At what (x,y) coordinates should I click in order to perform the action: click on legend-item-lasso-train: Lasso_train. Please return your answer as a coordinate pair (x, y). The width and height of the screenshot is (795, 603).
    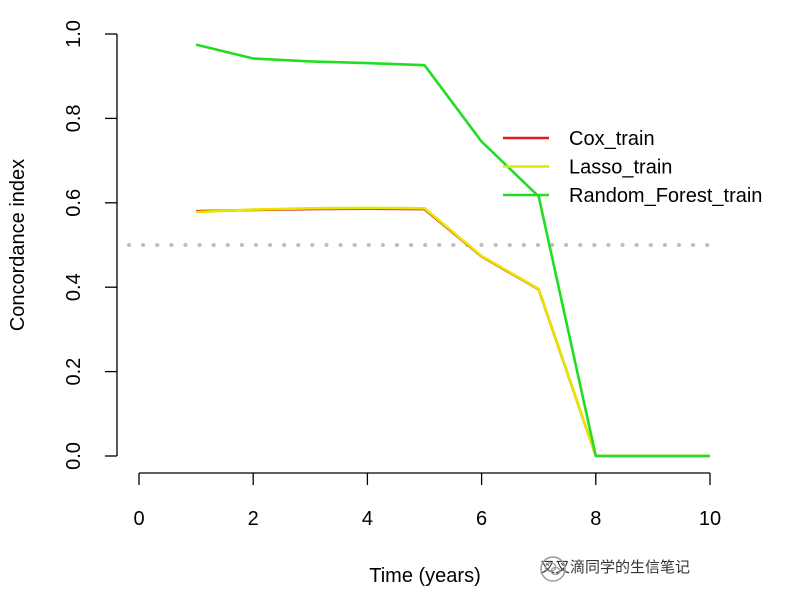
    Looking at the image, I should click on (587, 168).